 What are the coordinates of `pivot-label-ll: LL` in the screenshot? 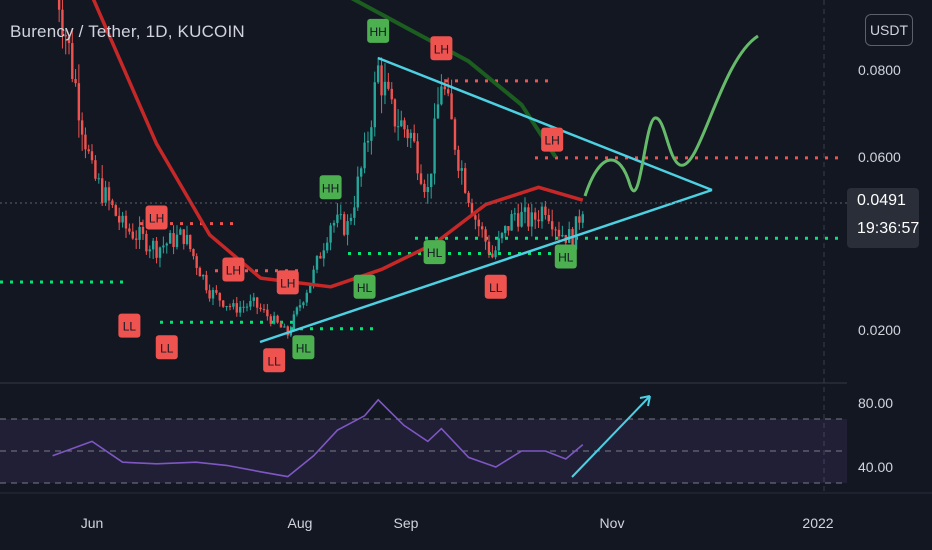 It's located at (166, 347).